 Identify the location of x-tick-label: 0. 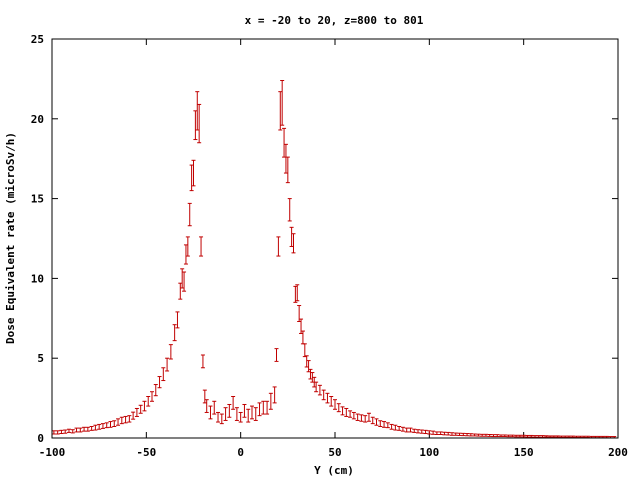
(240, 452).